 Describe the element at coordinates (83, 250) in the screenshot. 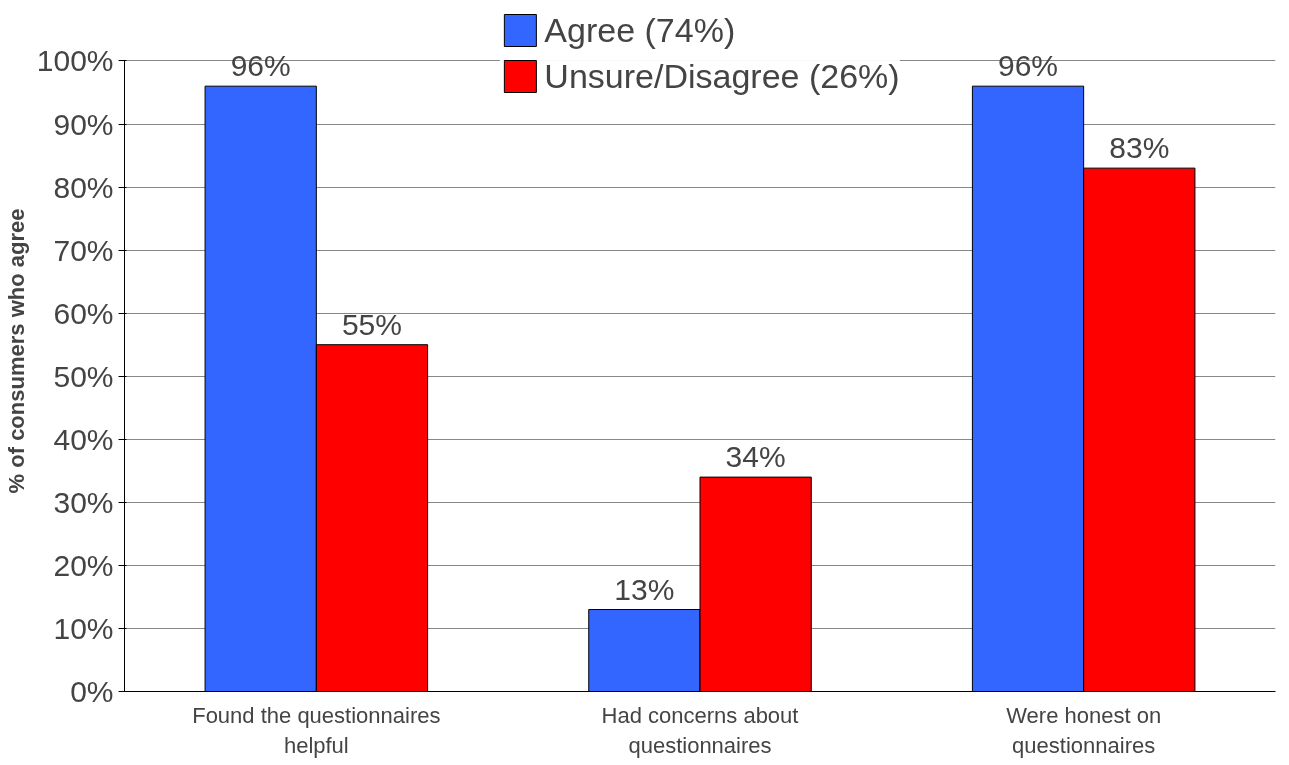

I see `y-tick-label: 70%` at that location.